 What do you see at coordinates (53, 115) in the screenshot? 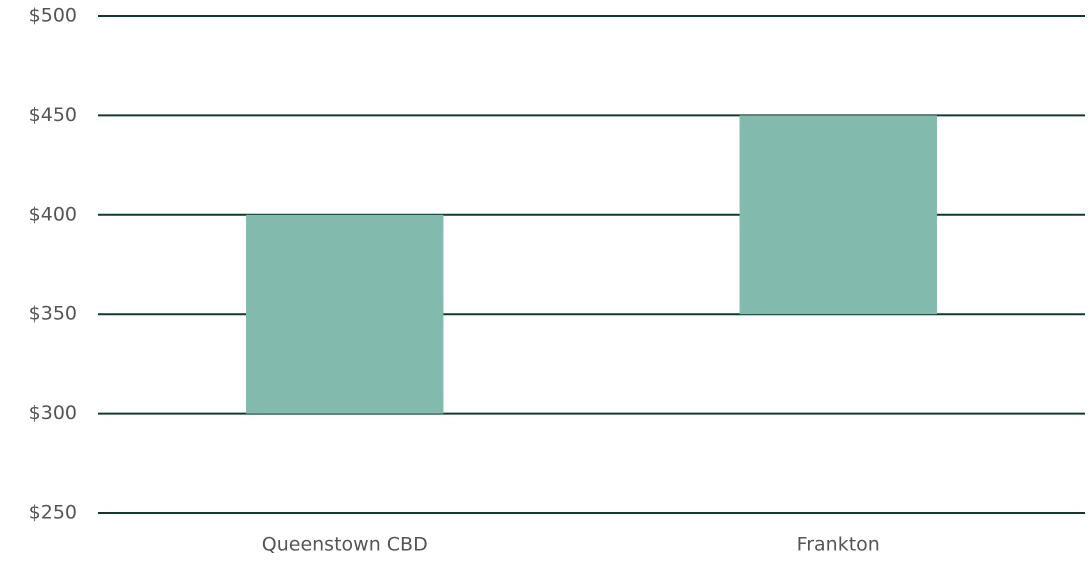
I see `y-tick-label: $450` at bounding box center [53, 115].